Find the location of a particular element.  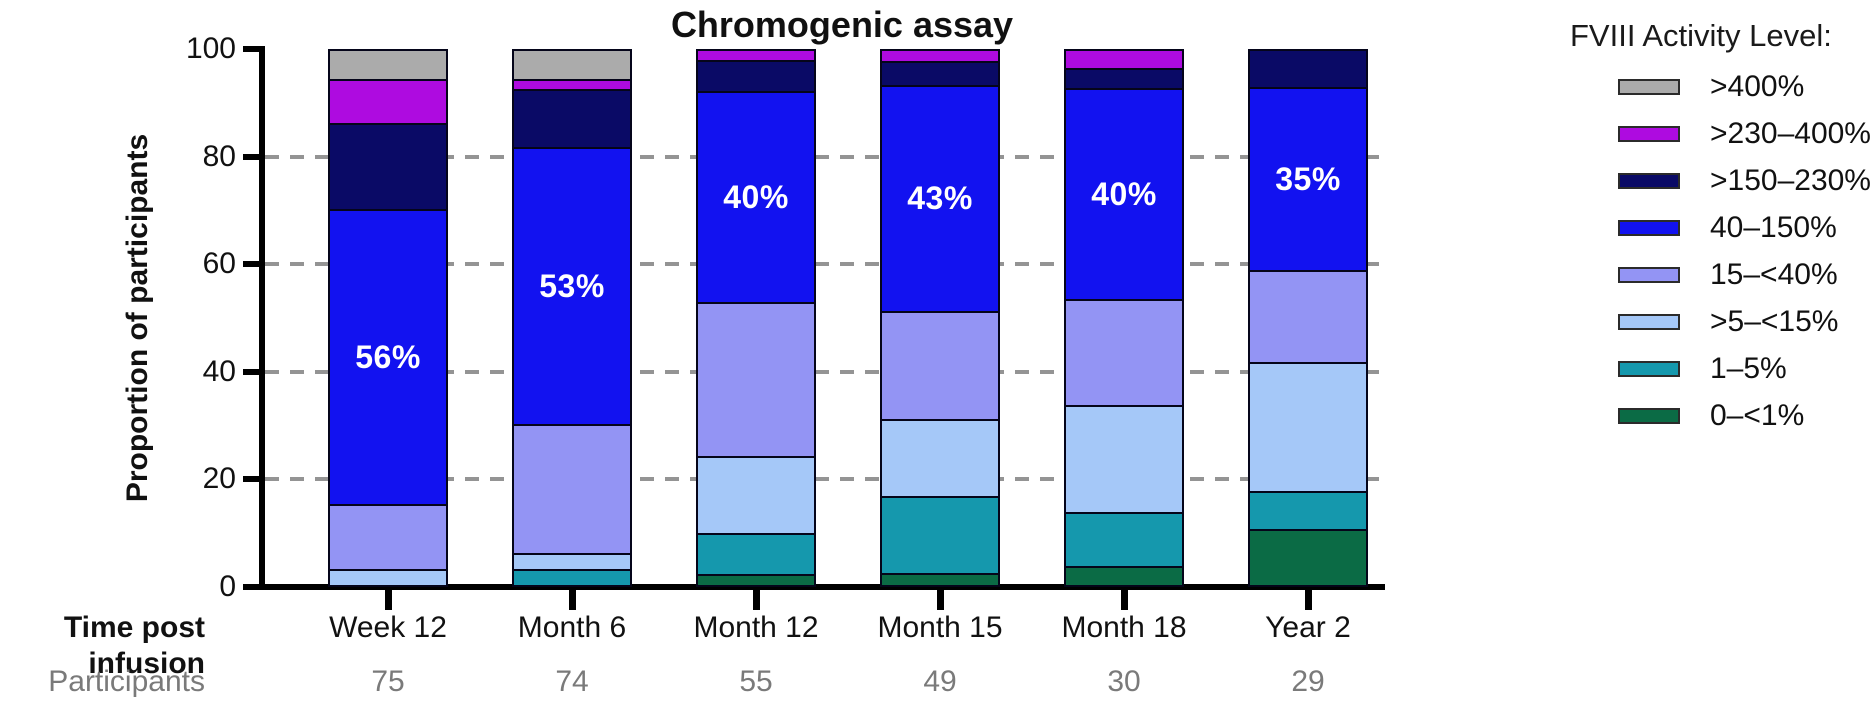

segment-40-150: 35% is located at coordinates (1308, 179).